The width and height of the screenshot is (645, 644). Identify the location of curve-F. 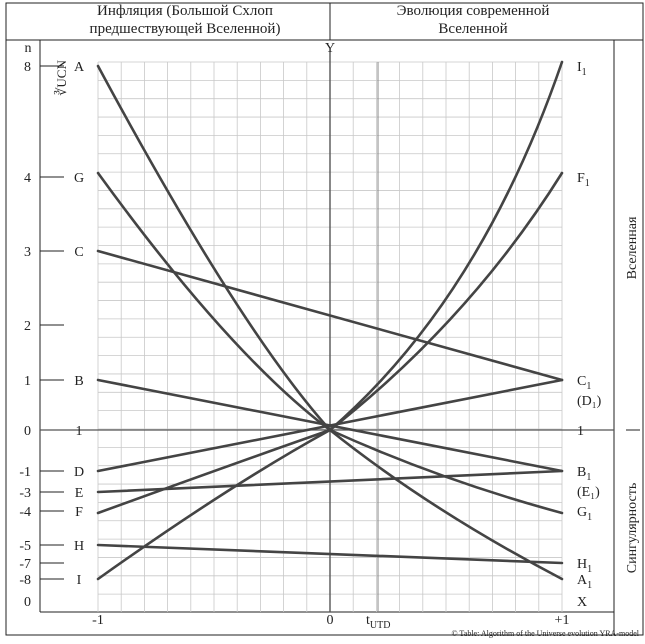
(214, 471).